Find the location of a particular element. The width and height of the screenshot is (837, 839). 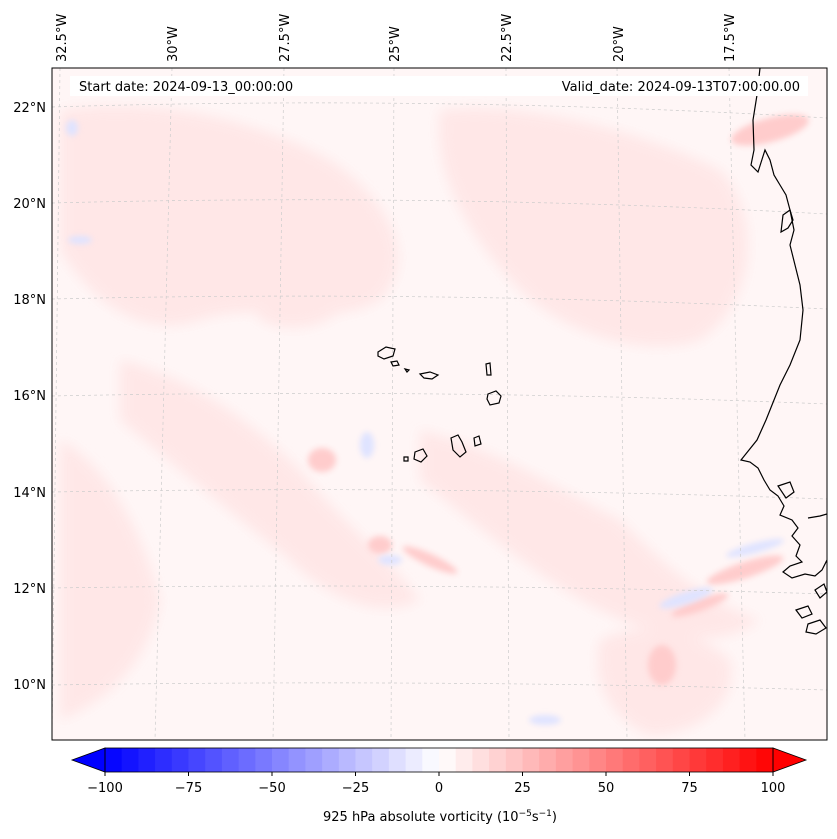

cb-tick-label: −100 is located at coordinates (105, 788).